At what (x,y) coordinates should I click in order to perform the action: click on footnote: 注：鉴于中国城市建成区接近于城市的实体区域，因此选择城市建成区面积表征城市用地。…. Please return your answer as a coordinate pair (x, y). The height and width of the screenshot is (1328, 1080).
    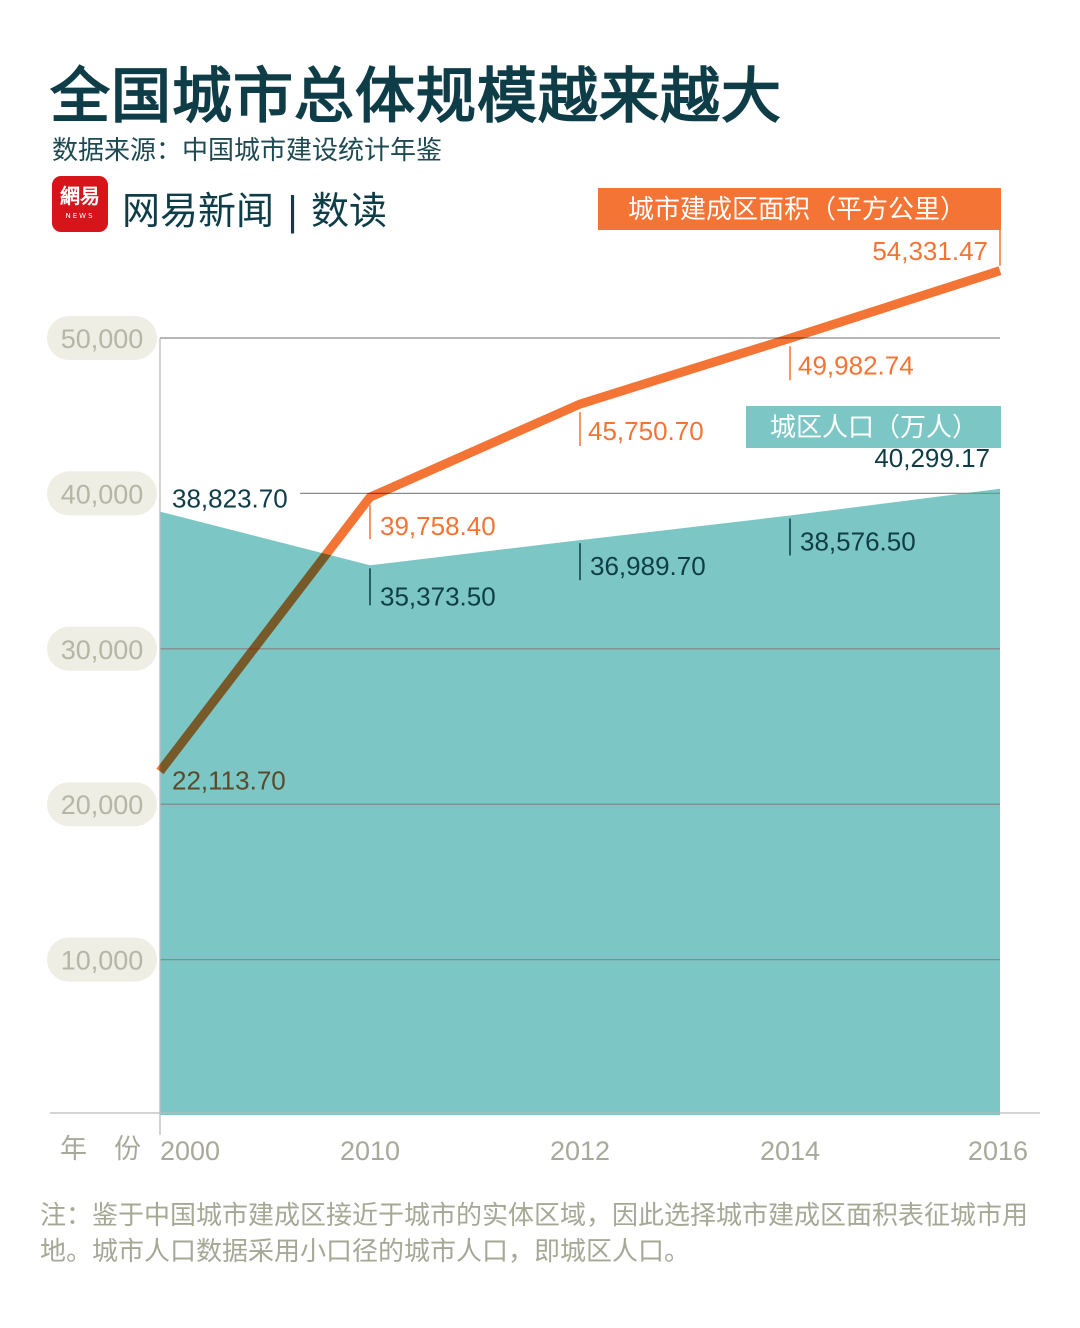
    Looking at the image, I should click on (534, 1234).